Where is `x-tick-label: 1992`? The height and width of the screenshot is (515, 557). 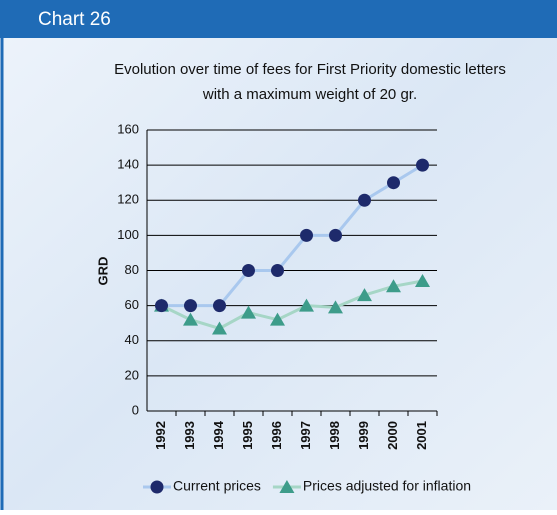 x-tick-label: 1992 is located at coordinates (160, 435).